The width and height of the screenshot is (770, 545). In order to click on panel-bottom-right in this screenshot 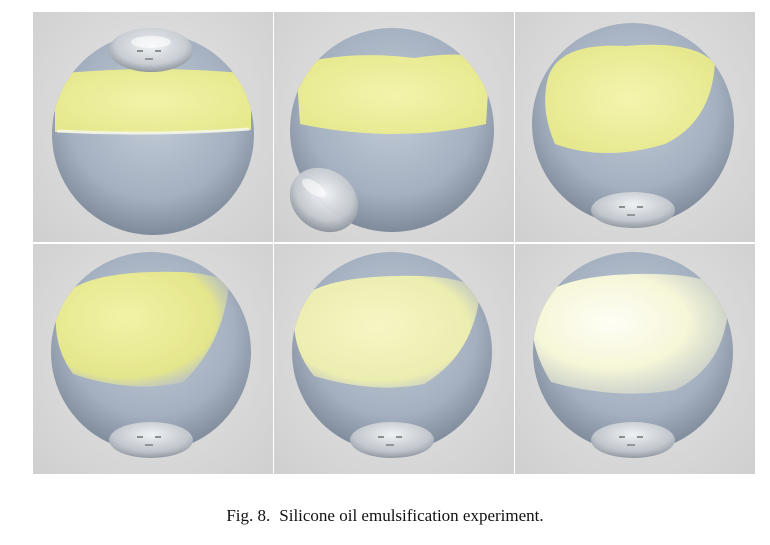, I will do `click(635, 359)`.